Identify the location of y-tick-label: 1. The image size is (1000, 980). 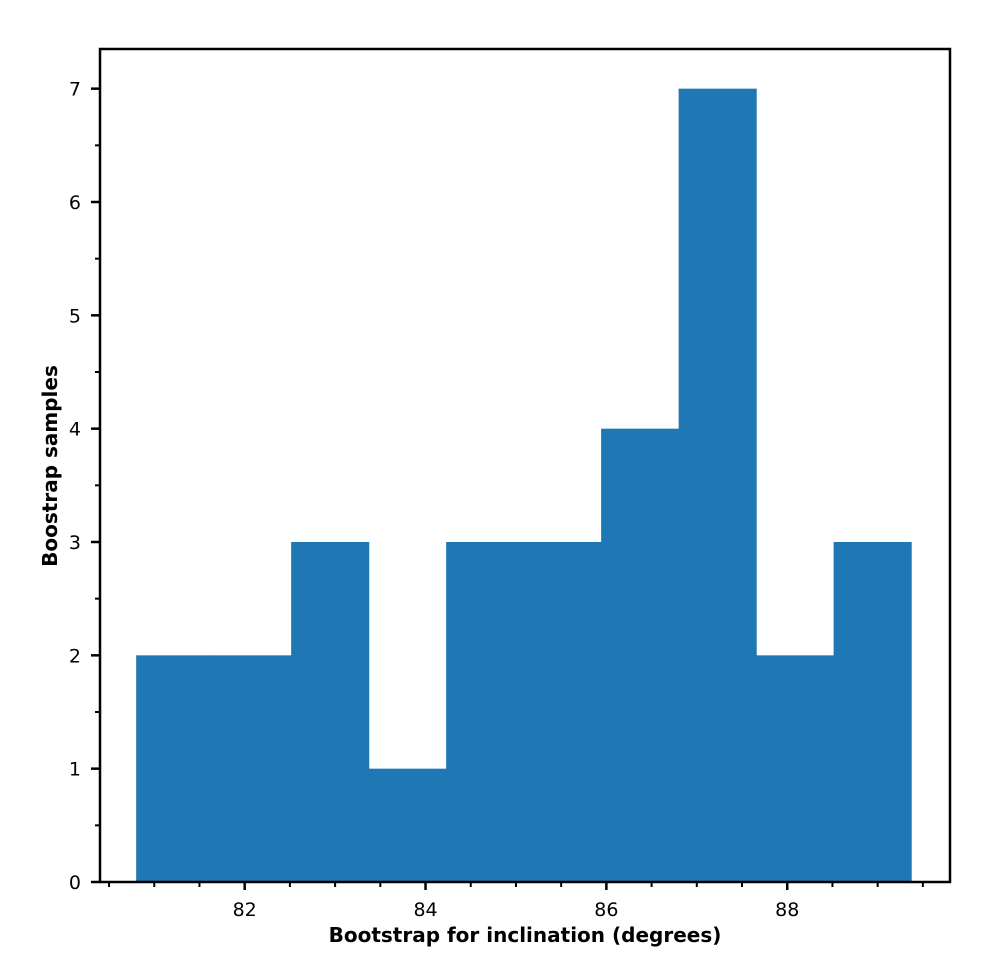
(75, 770).